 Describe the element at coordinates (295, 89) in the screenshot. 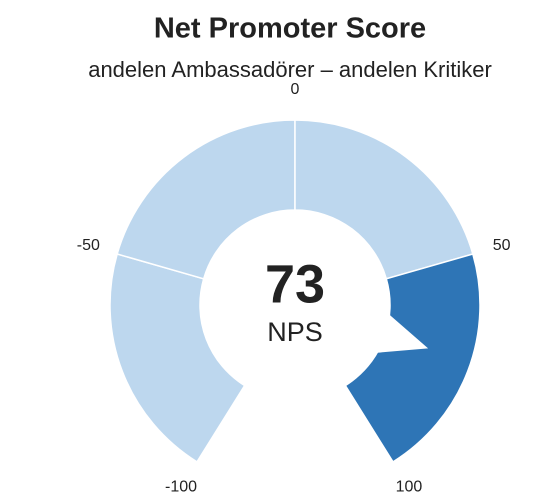

I see `tick-label: 0` at that location.